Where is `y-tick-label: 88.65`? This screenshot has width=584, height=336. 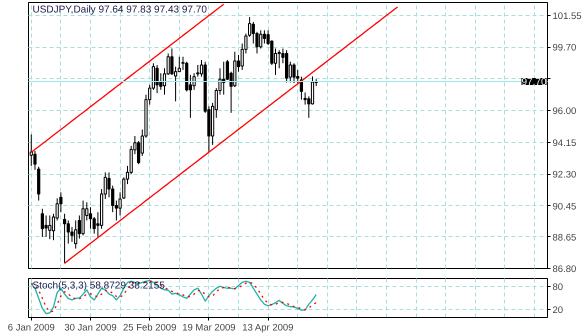
y-tick-label: 88.65 is located at coordinates (564, 238).